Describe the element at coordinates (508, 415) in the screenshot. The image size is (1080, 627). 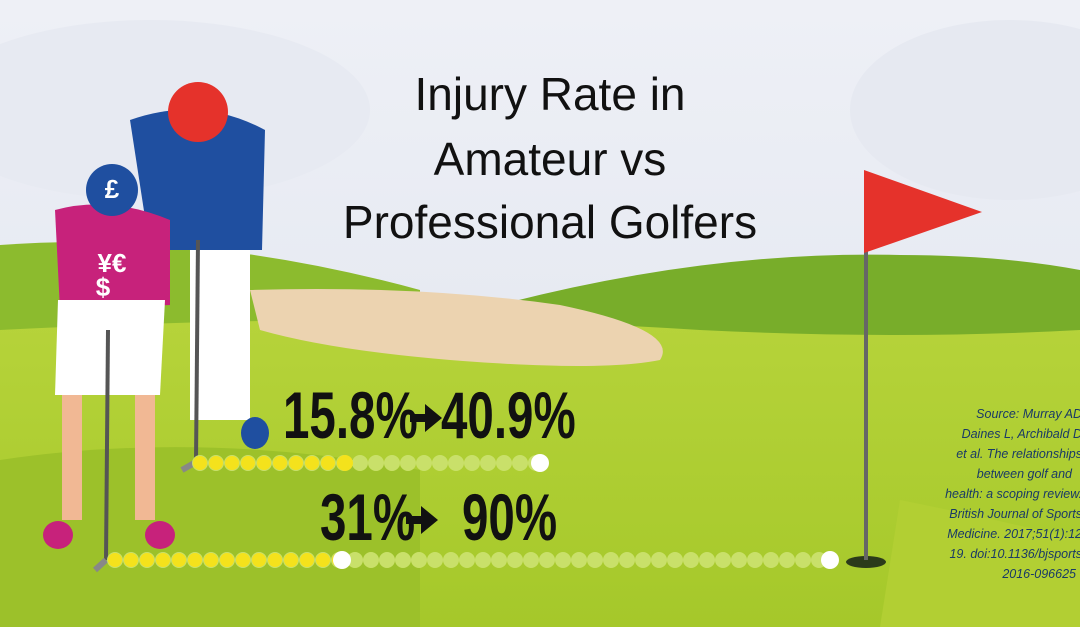
I see `stat-to: 40.9%` at that location.